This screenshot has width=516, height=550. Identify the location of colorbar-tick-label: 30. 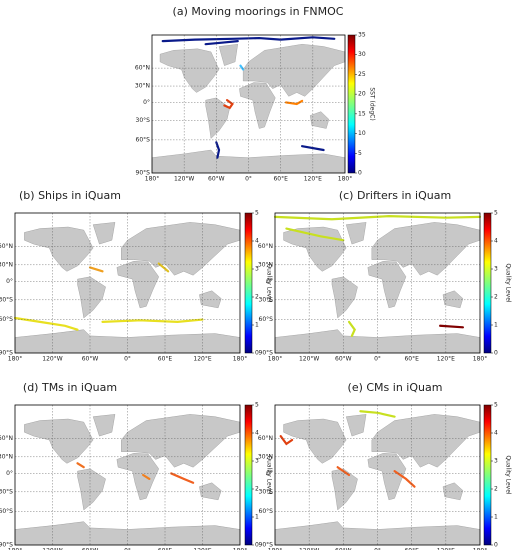
(362, 54).